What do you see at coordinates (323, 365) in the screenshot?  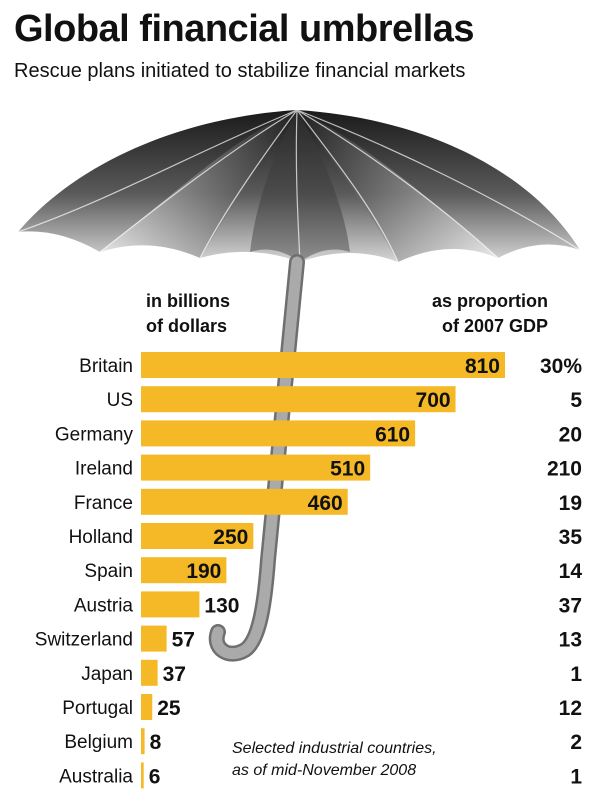 I see `bar-britain` at bounding box center [323, 365].